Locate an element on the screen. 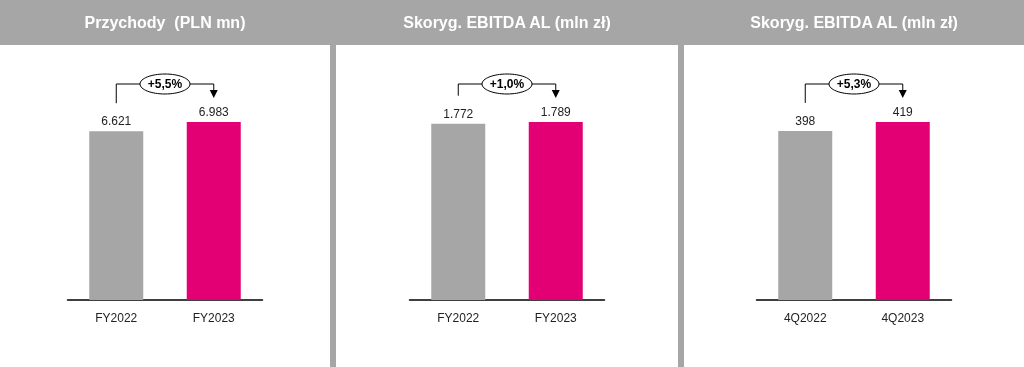 The height and width of the screenshot is (367, 1024). text: +5,3% is located at coordinates (854, 84).